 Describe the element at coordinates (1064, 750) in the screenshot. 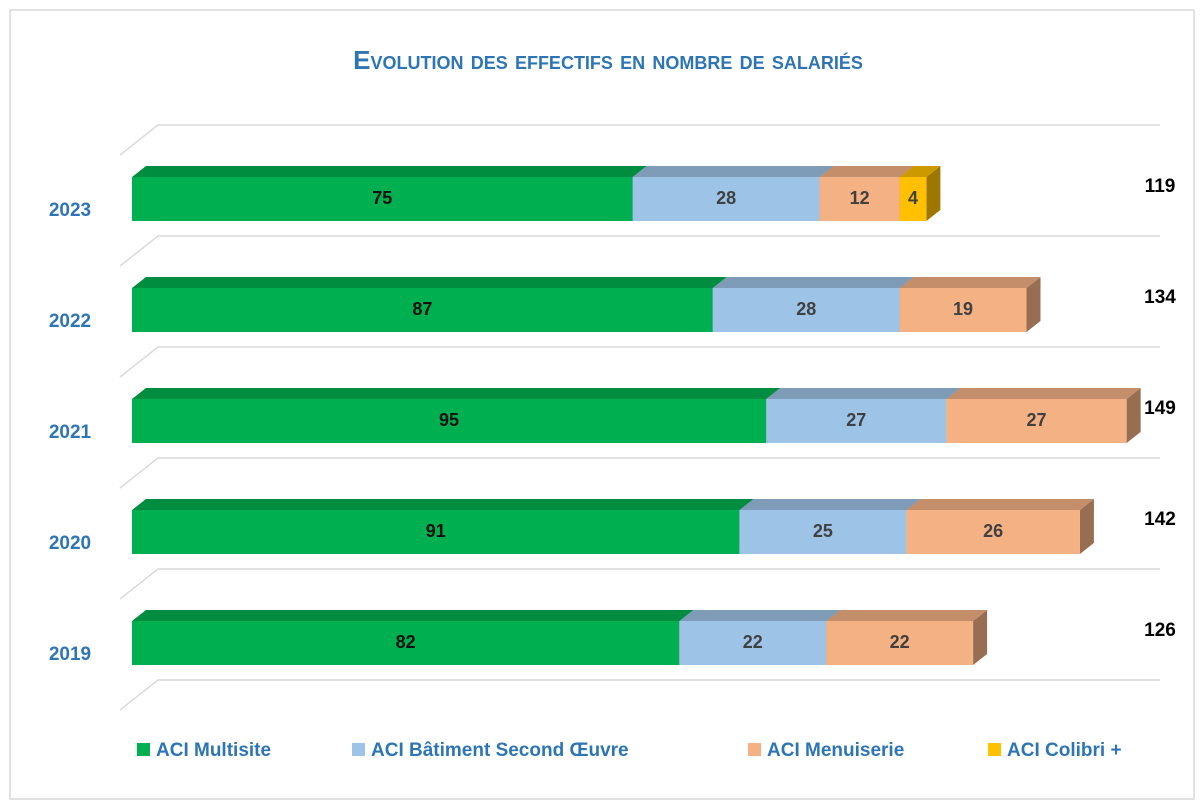

I see `legend-label: ACI Colibri +` at that location.